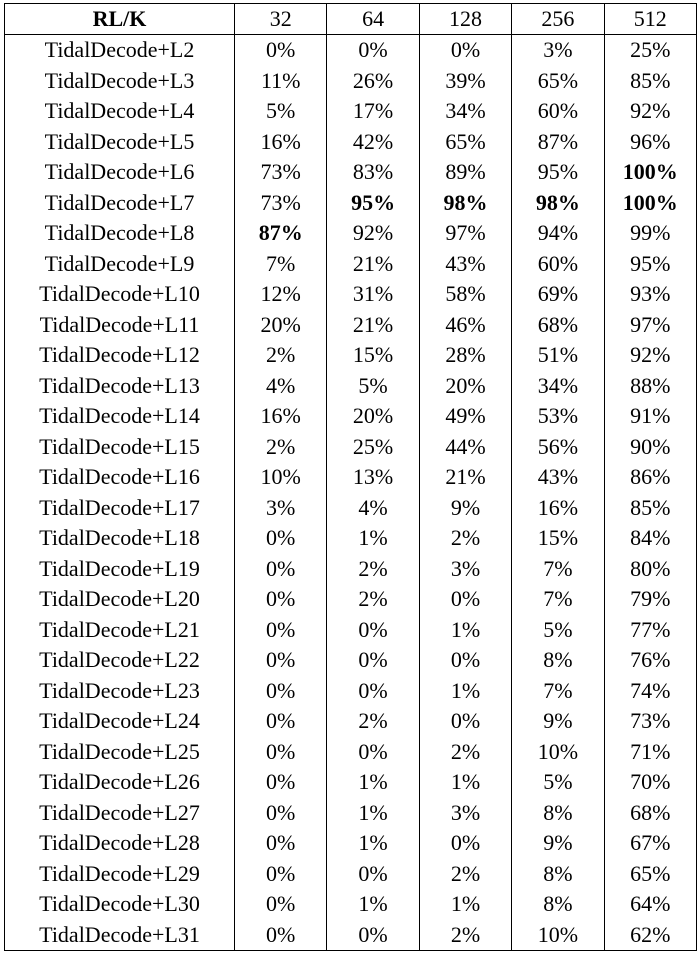  I want to click on table-row: TidalDecode+L29 0% 0% 2% 8% 65%, so click(350, 873).